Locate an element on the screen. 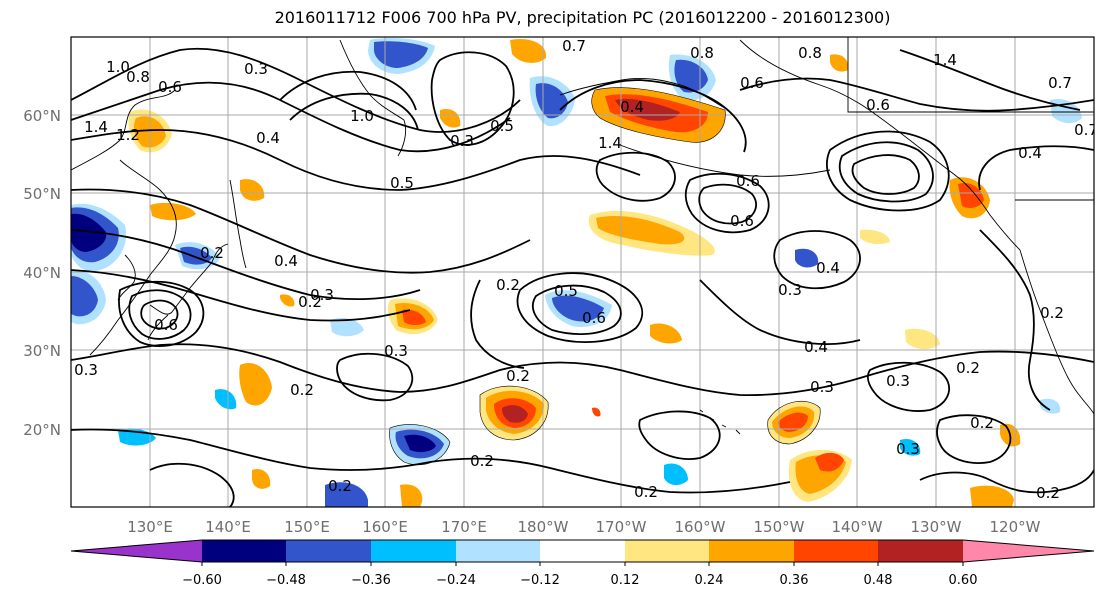 Image resolution: width=1105 pixels, height=601 pixels. longitude-label: 160°E is located at coordinates (385, 527).